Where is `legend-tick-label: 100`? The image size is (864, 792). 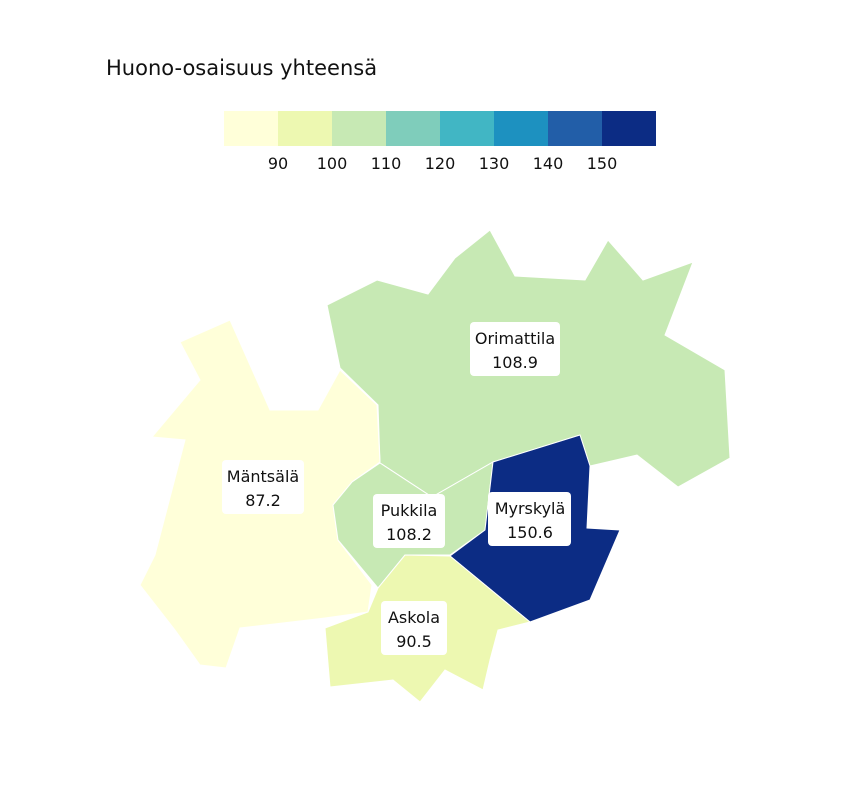 legend-tick-label: 100 is located at coordinates (332, 163).